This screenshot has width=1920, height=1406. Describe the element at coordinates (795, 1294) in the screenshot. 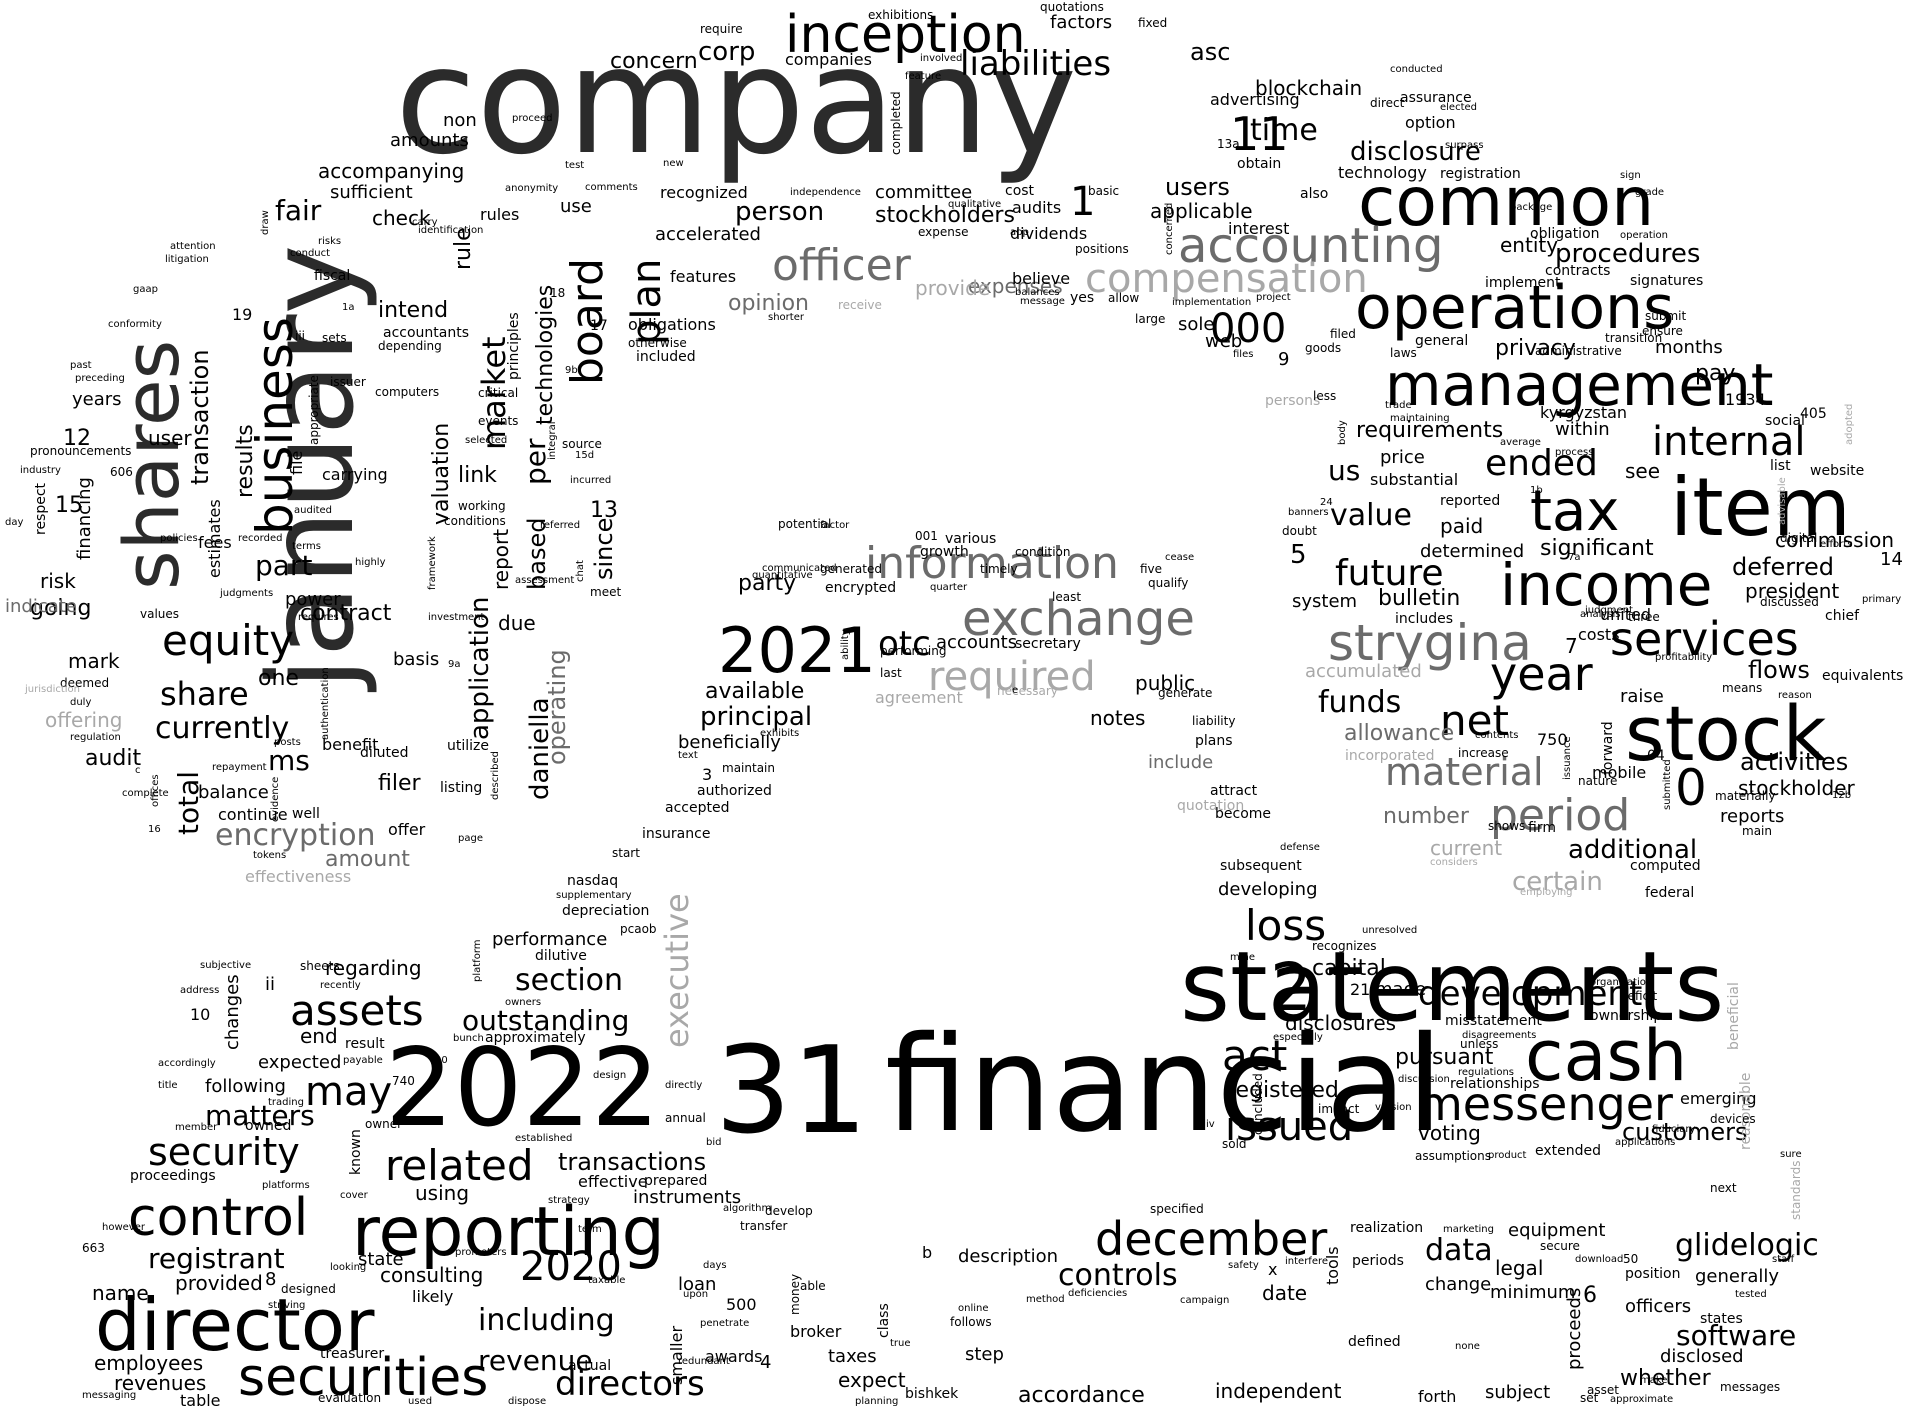

I see `word-money: money` at that location.